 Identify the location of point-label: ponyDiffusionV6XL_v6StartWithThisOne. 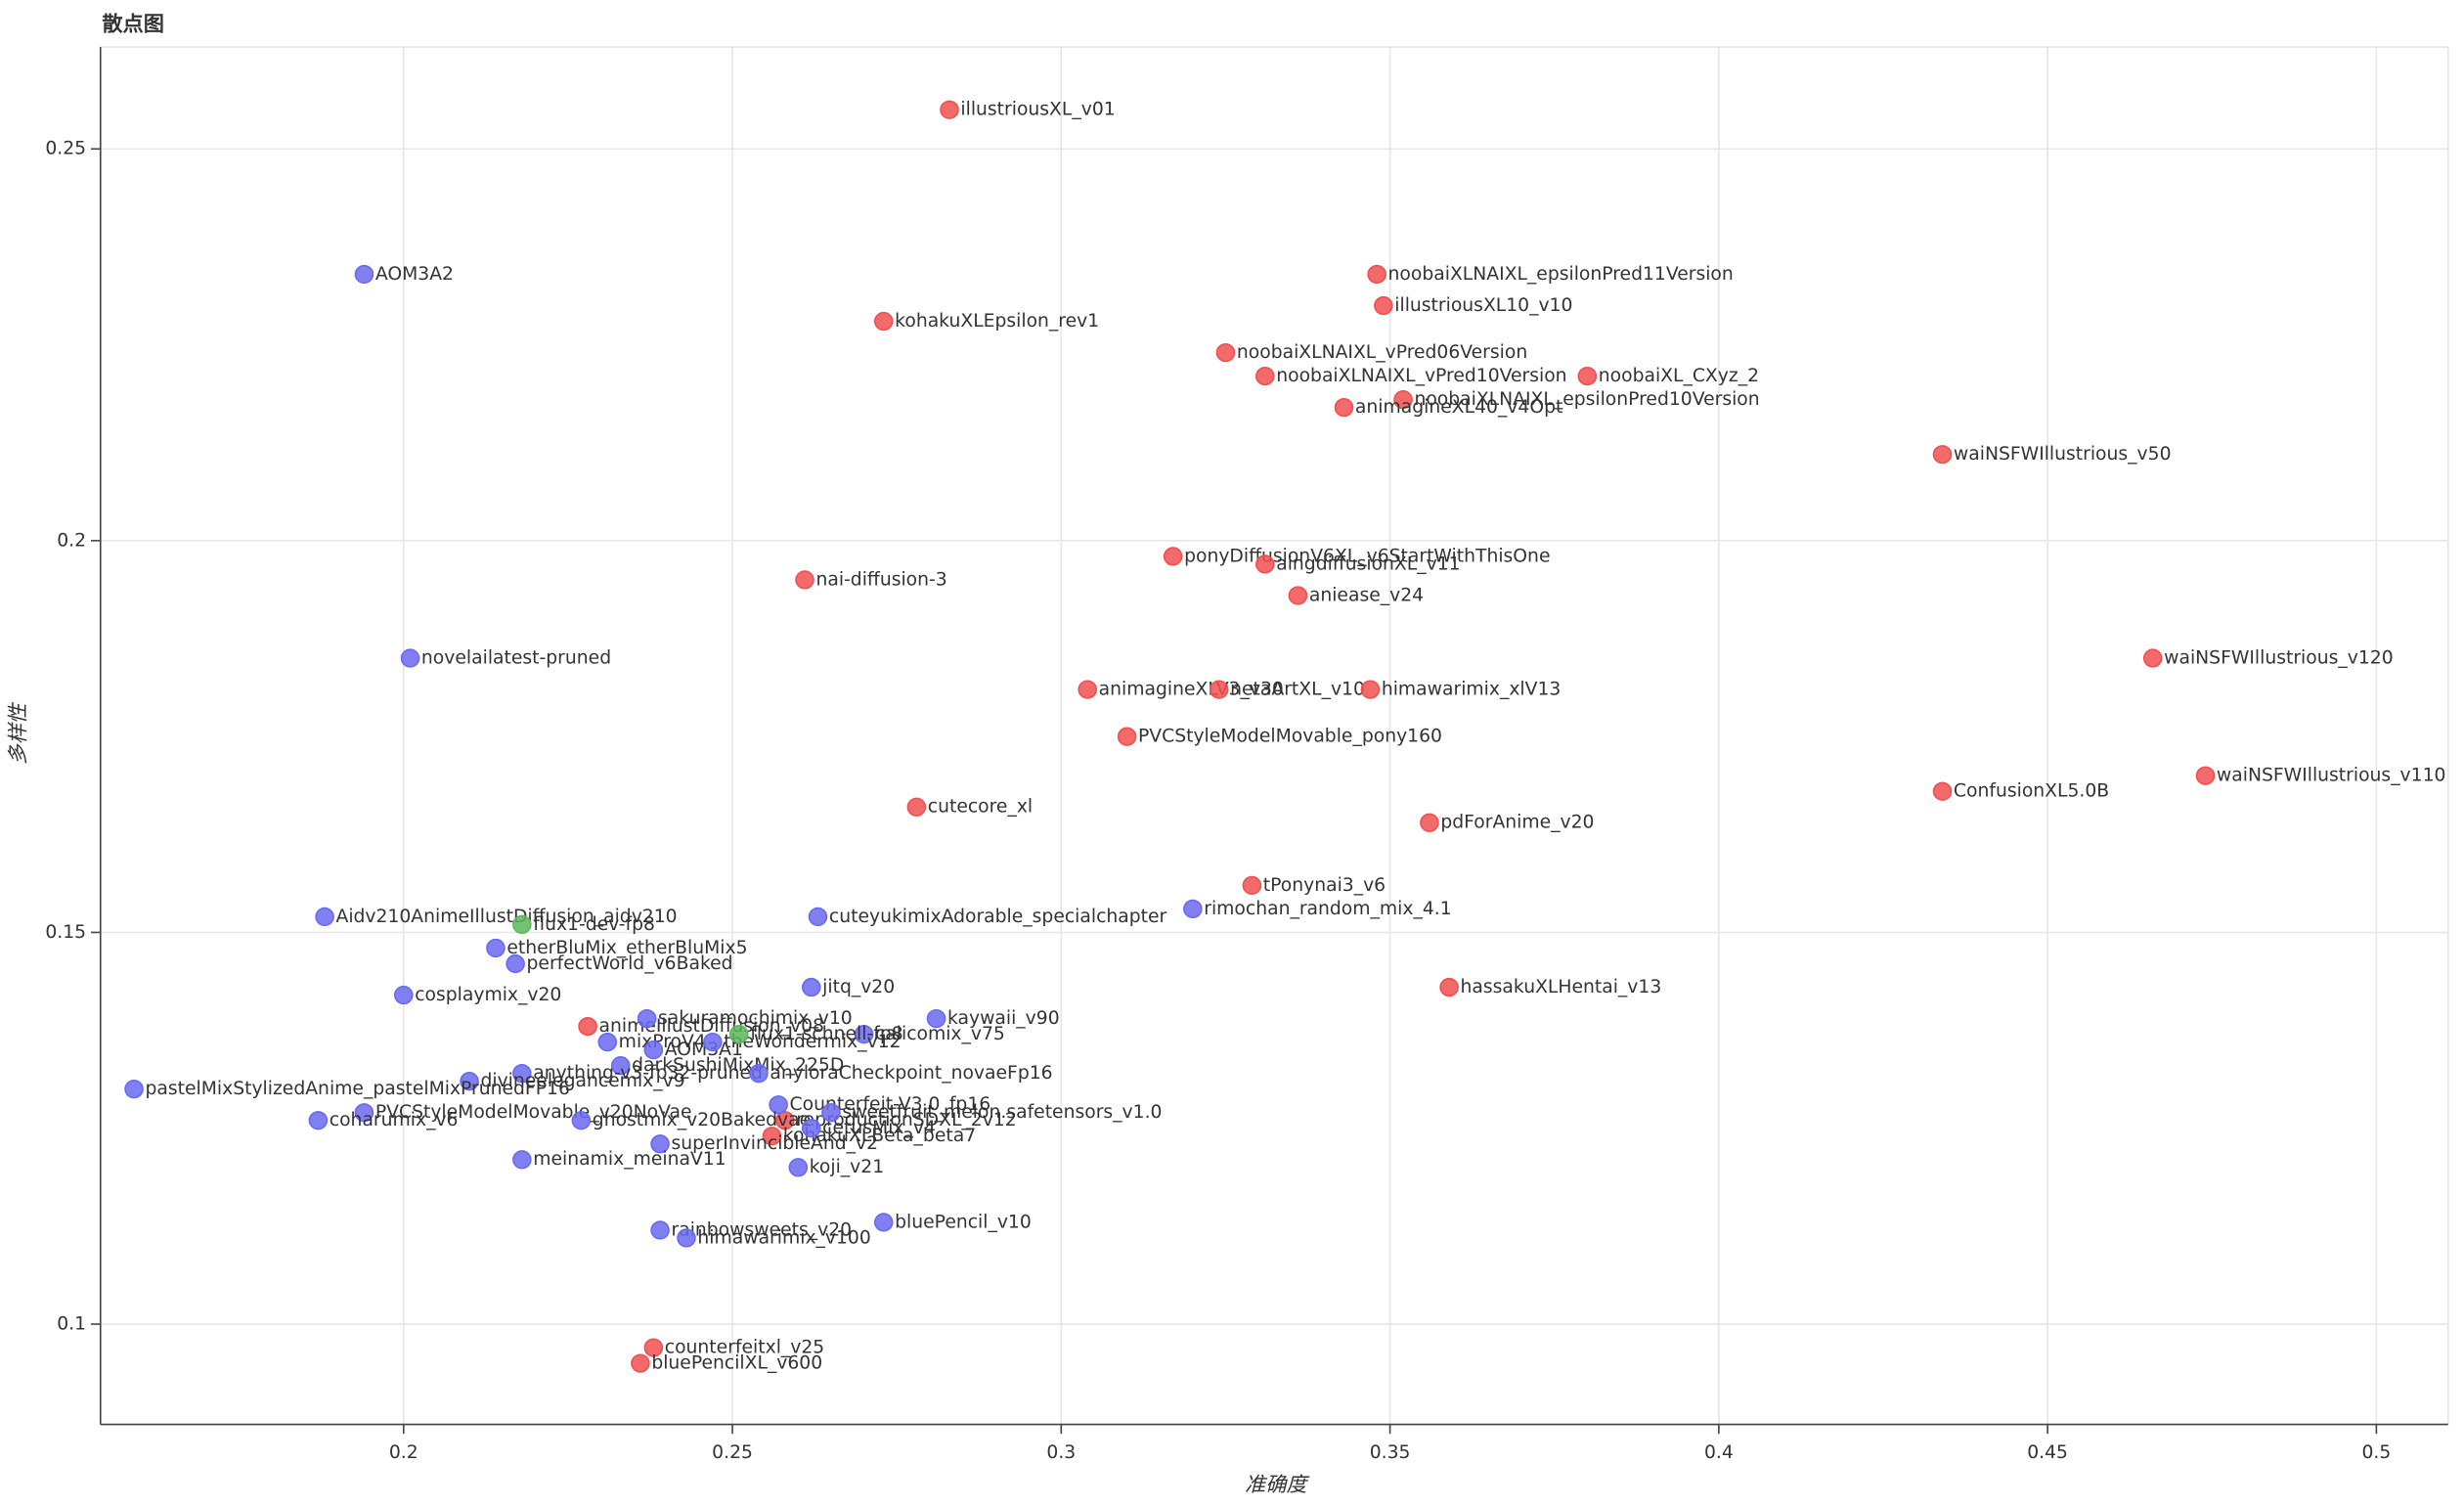
(1367, 556).